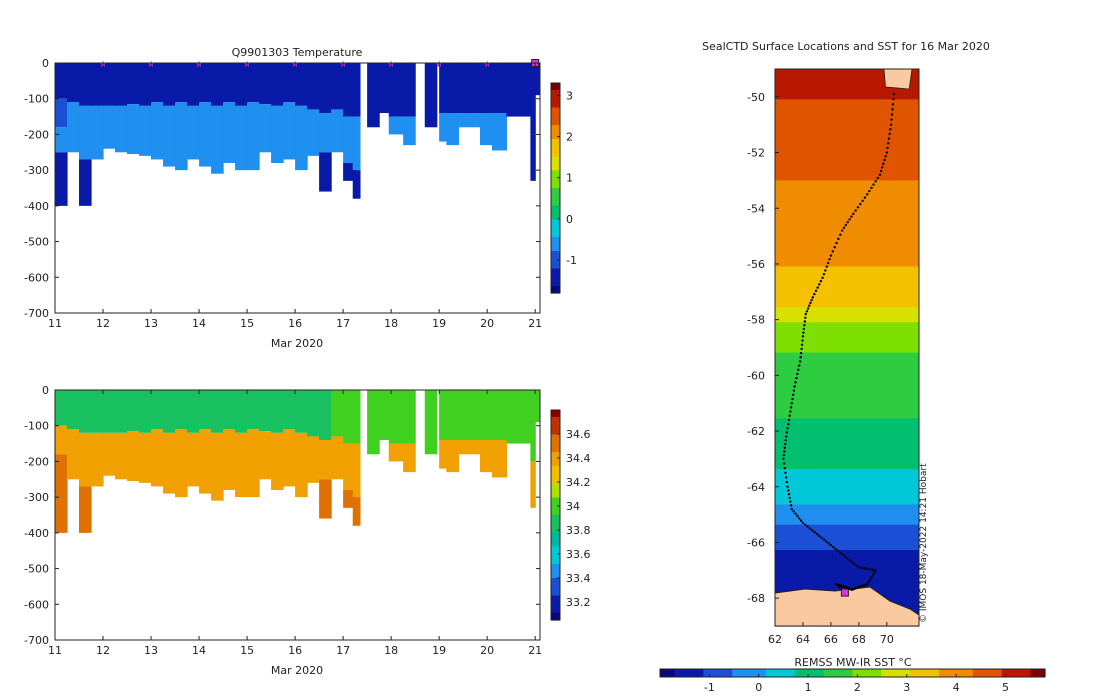 The height and width of the screenshot is (696, 1100). Describe the element at coordinates (756, 375) in the screenshot. I see `y-tick-label: -60` at that location.